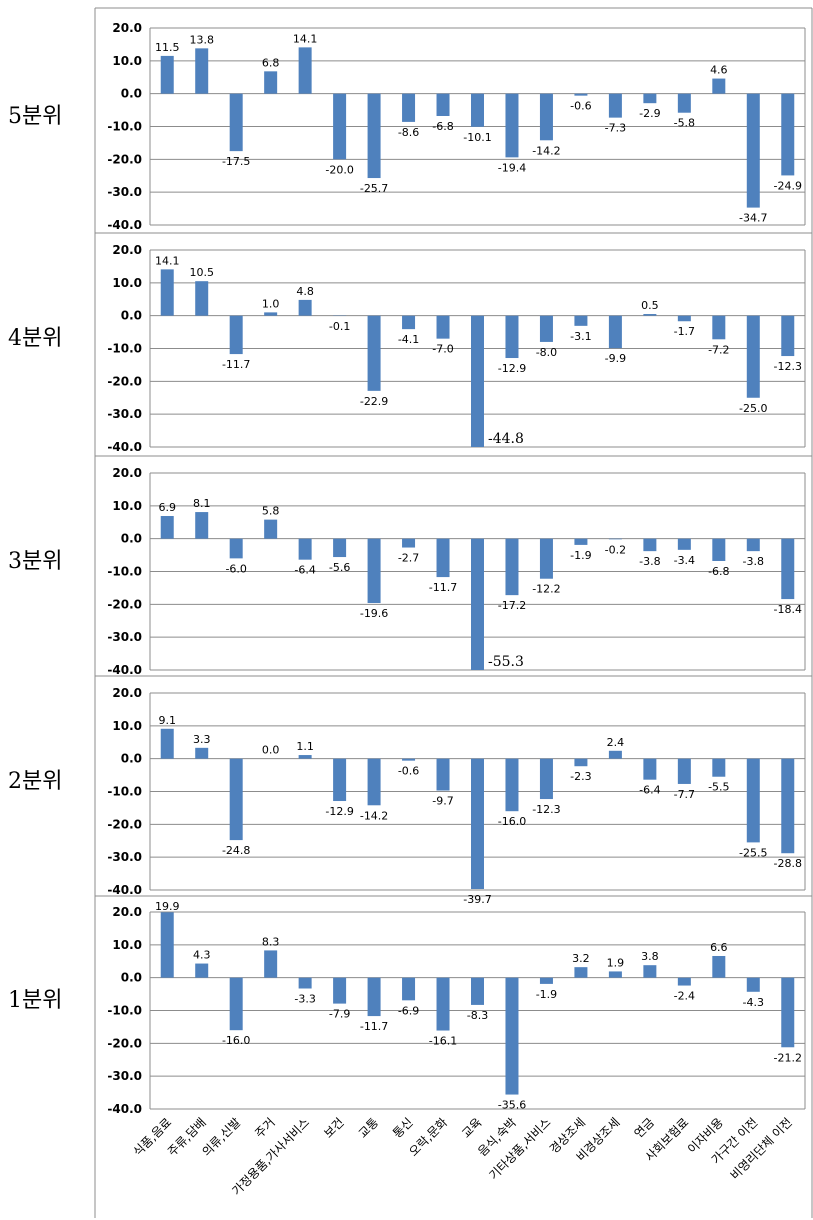 This screenshot has width=813, height=1220. What do you see at coordinates (442, 801) in the screenshot?
I see `data-label: -9.7` at bounding box center [442, 801].